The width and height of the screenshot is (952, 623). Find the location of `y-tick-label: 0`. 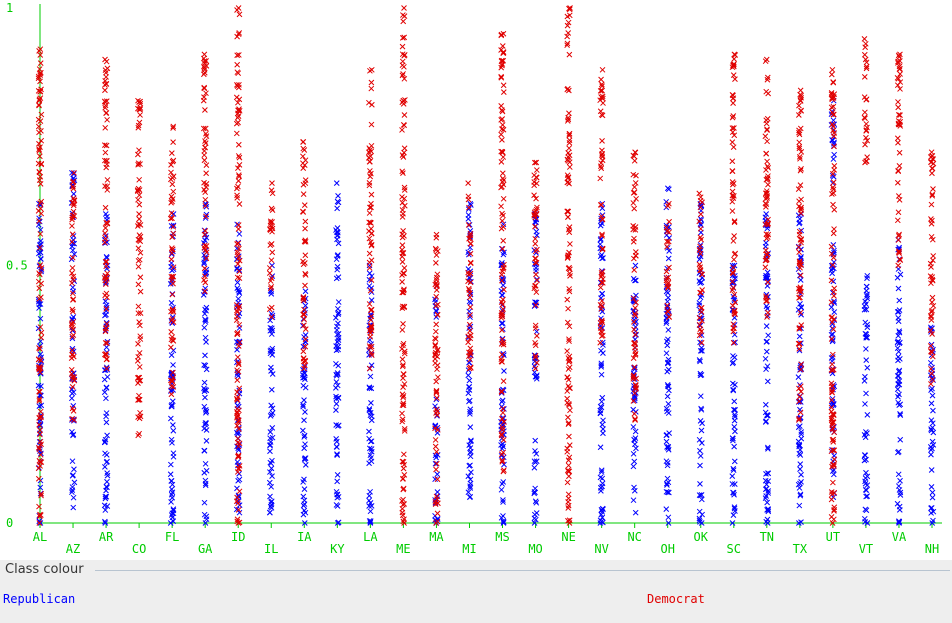

y-tick-label: 0 is located at coordinates (9, 523).